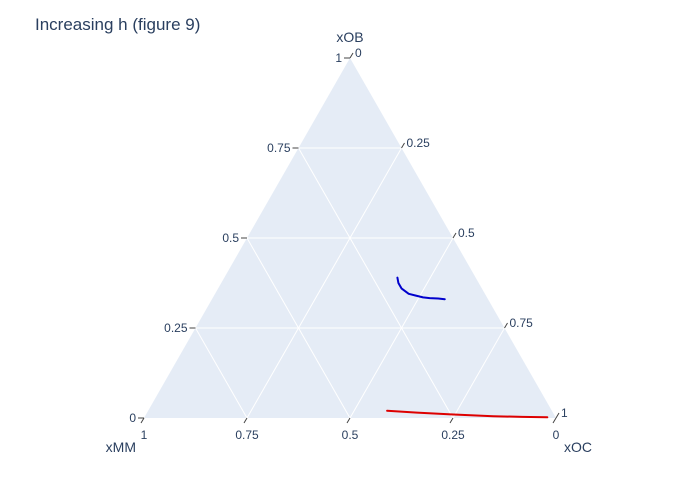  Describe the element at coordinates (419, 143) in the screenshot. I see `tick-label-c: 0.25` at that location.